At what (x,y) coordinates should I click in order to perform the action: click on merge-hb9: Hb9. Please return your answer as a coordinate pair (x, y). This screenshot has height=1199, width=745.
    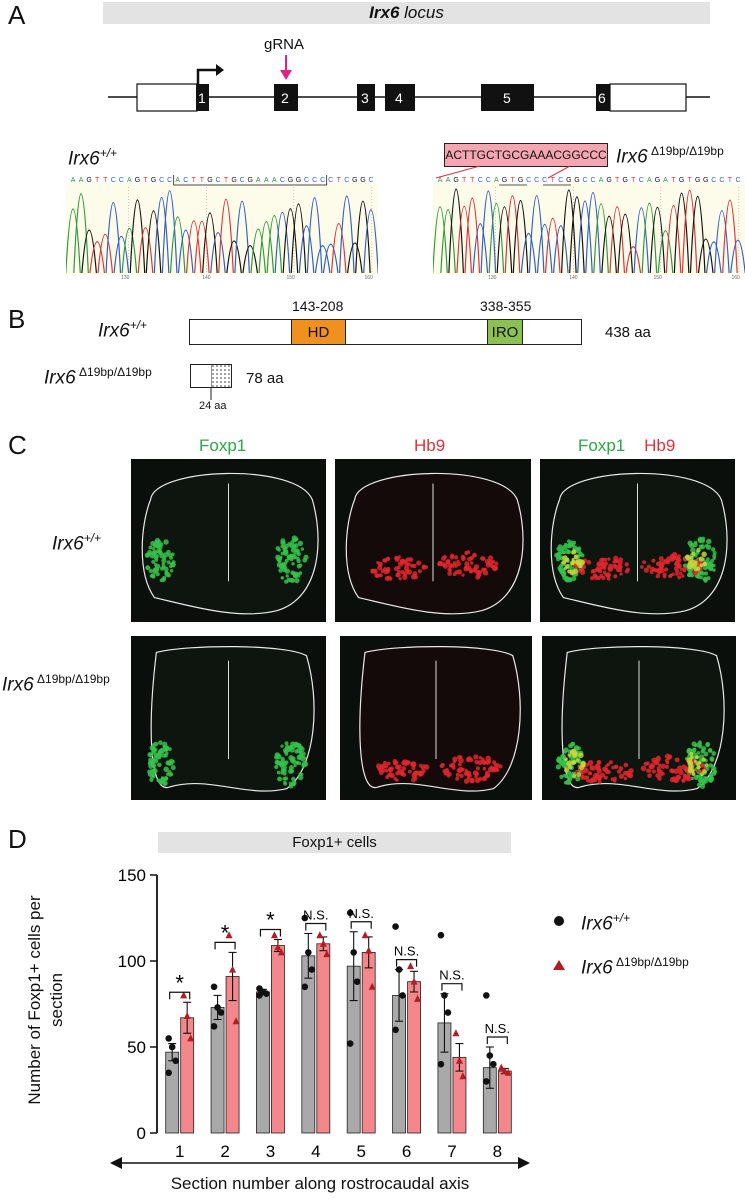
    Looking at the image, I should click on (660, 445).